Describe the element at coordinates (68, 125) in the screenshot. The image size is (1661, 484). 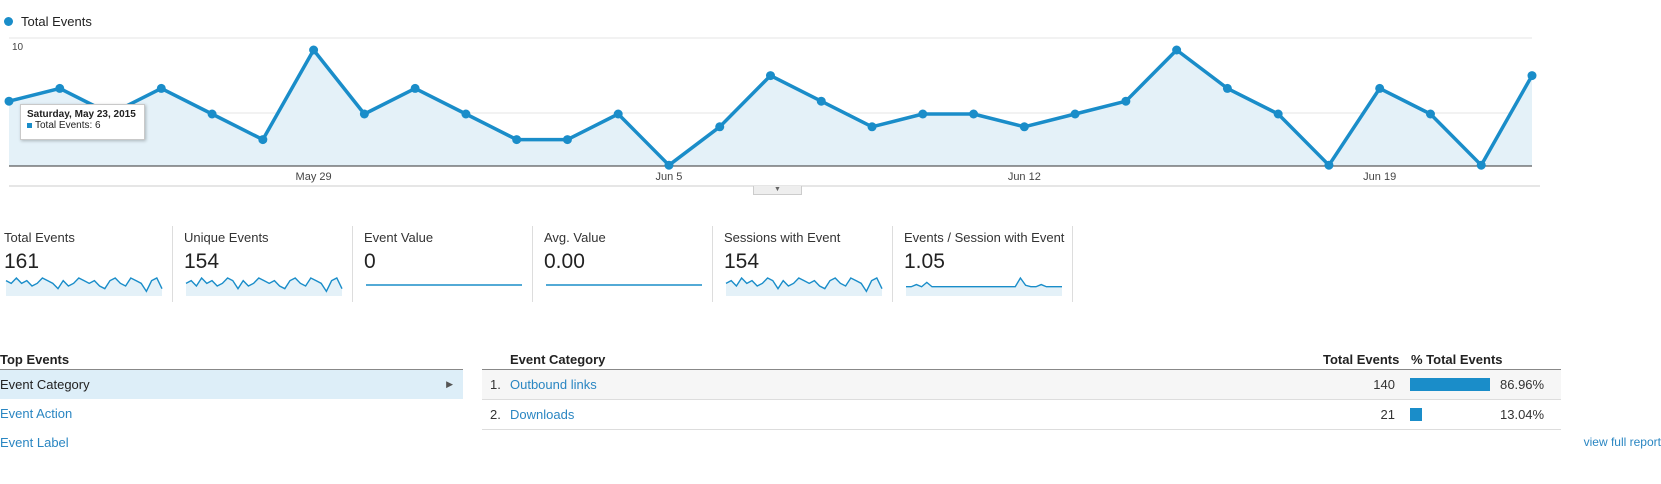
I see `tooltip-value: Total Events: 6` at that location.